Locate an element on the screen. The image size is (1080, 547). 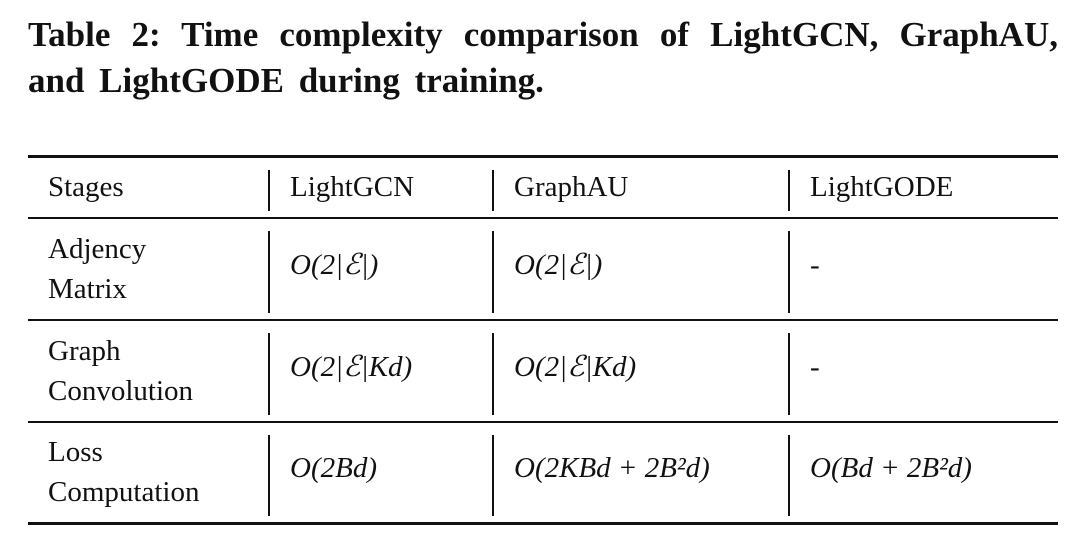
header-cell: LightGCN is located at coordinates (380, 187).